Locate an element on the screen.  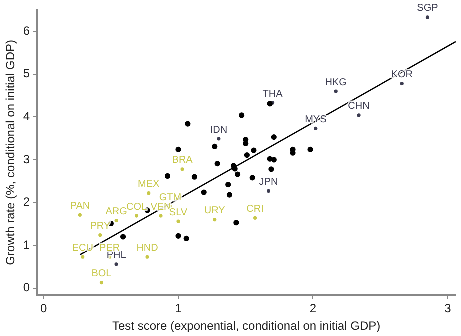
data-label: CHN is located at coordinates (359, 106).